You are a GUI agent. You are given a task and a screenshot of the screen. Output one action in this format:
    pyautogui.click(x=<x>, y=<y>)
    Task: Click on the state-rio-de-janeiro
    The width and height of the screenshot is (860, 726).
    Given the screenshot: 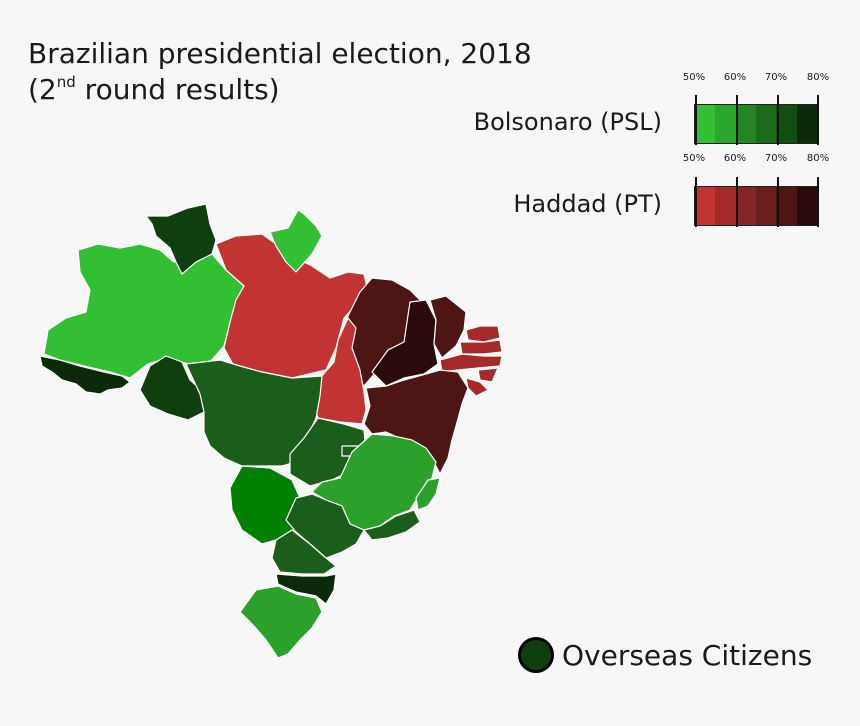 What is the action you would take?
    pyautogui.click(x=392, y=525)
    